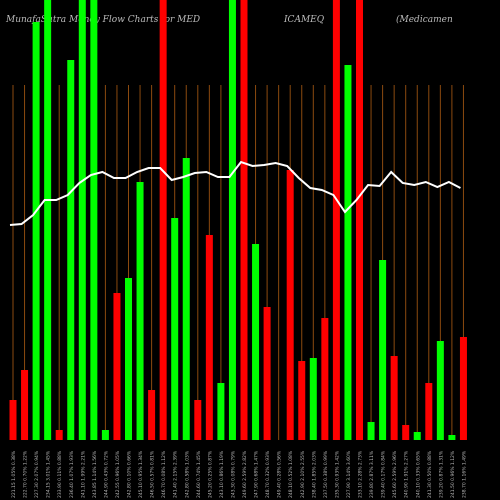 This screenshot has width=500, height=500. Describe the element at coordinates (424, 19) in the screenshot. I see `chart-title: (Medicamen` at that location.